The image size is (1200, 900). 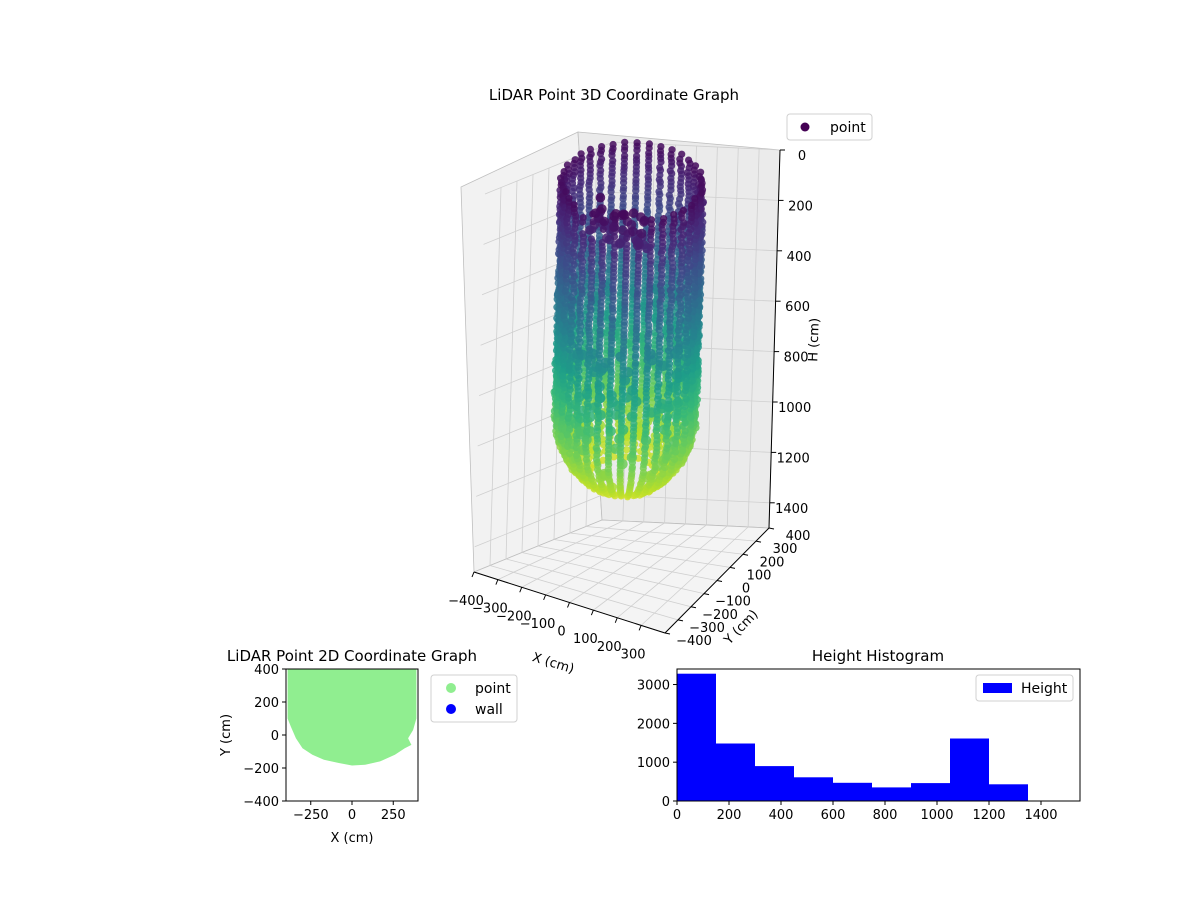 I want to click on x-tick-label-histogram: 1000, so click(x=936, y=815).